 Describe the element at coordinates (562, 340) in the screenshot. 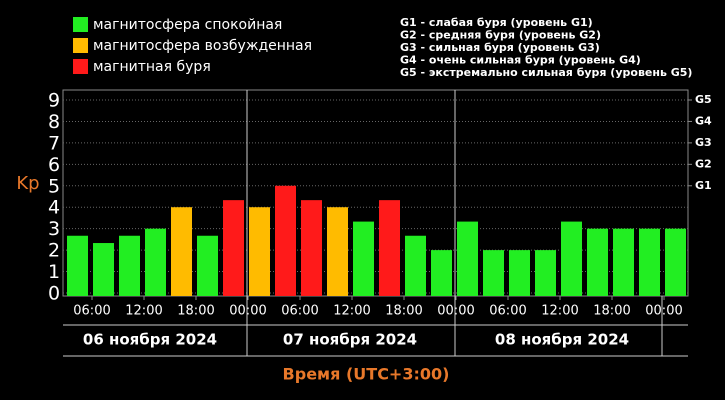

I see `date-label: 08 ноября 2024` at that location.